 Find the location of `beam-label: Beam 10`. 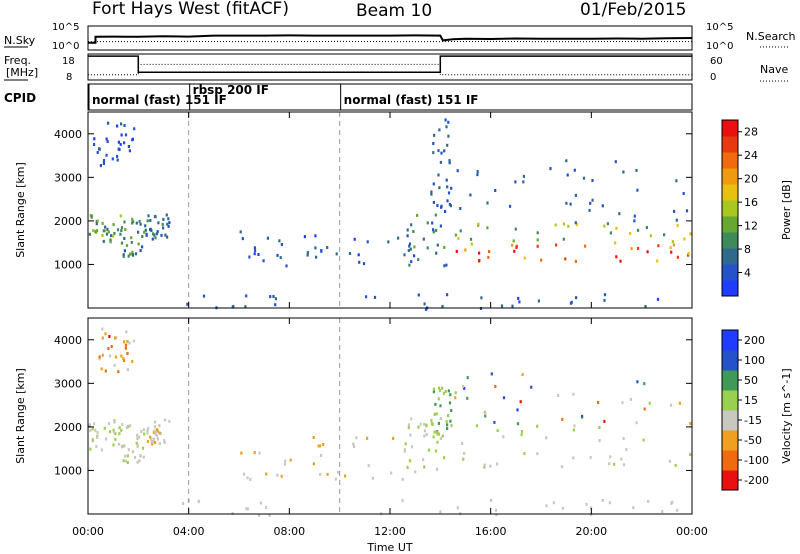

beam-label: Beam 10 is located at coordinates (394, 11).